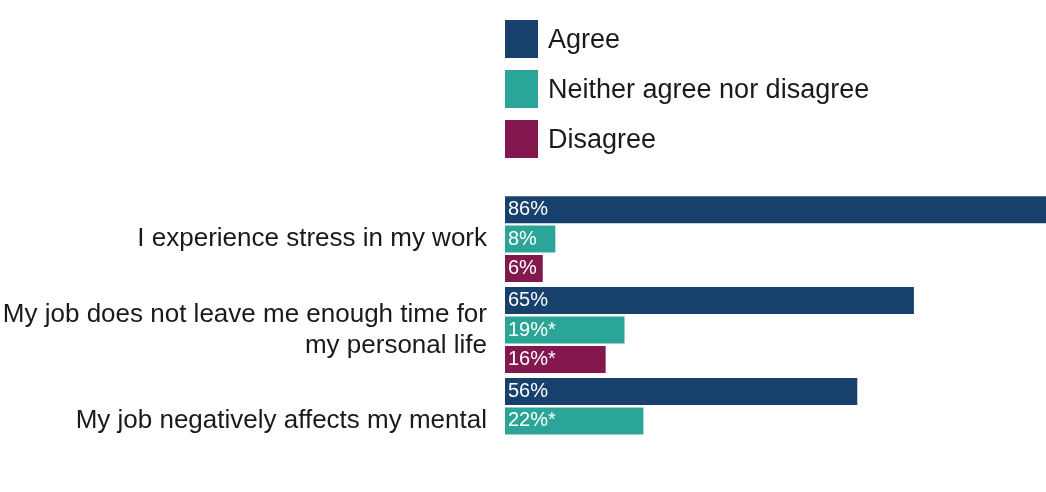 The width and height of the screenshot is (1046, 492). What do you see at coordinates (532, 419) in the screenshot?
I see `data-label: 22%*` at bounding box center [532, 419].